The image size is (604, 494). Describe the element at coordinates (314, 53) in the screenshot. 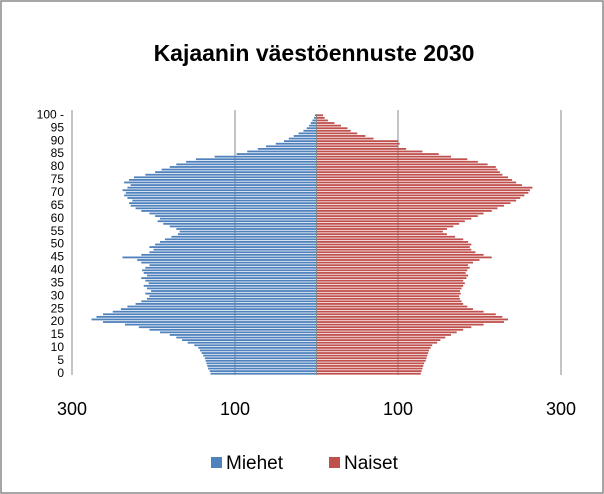

I see `chart-title: Kajaanin väestöennuste 2030` at that location.